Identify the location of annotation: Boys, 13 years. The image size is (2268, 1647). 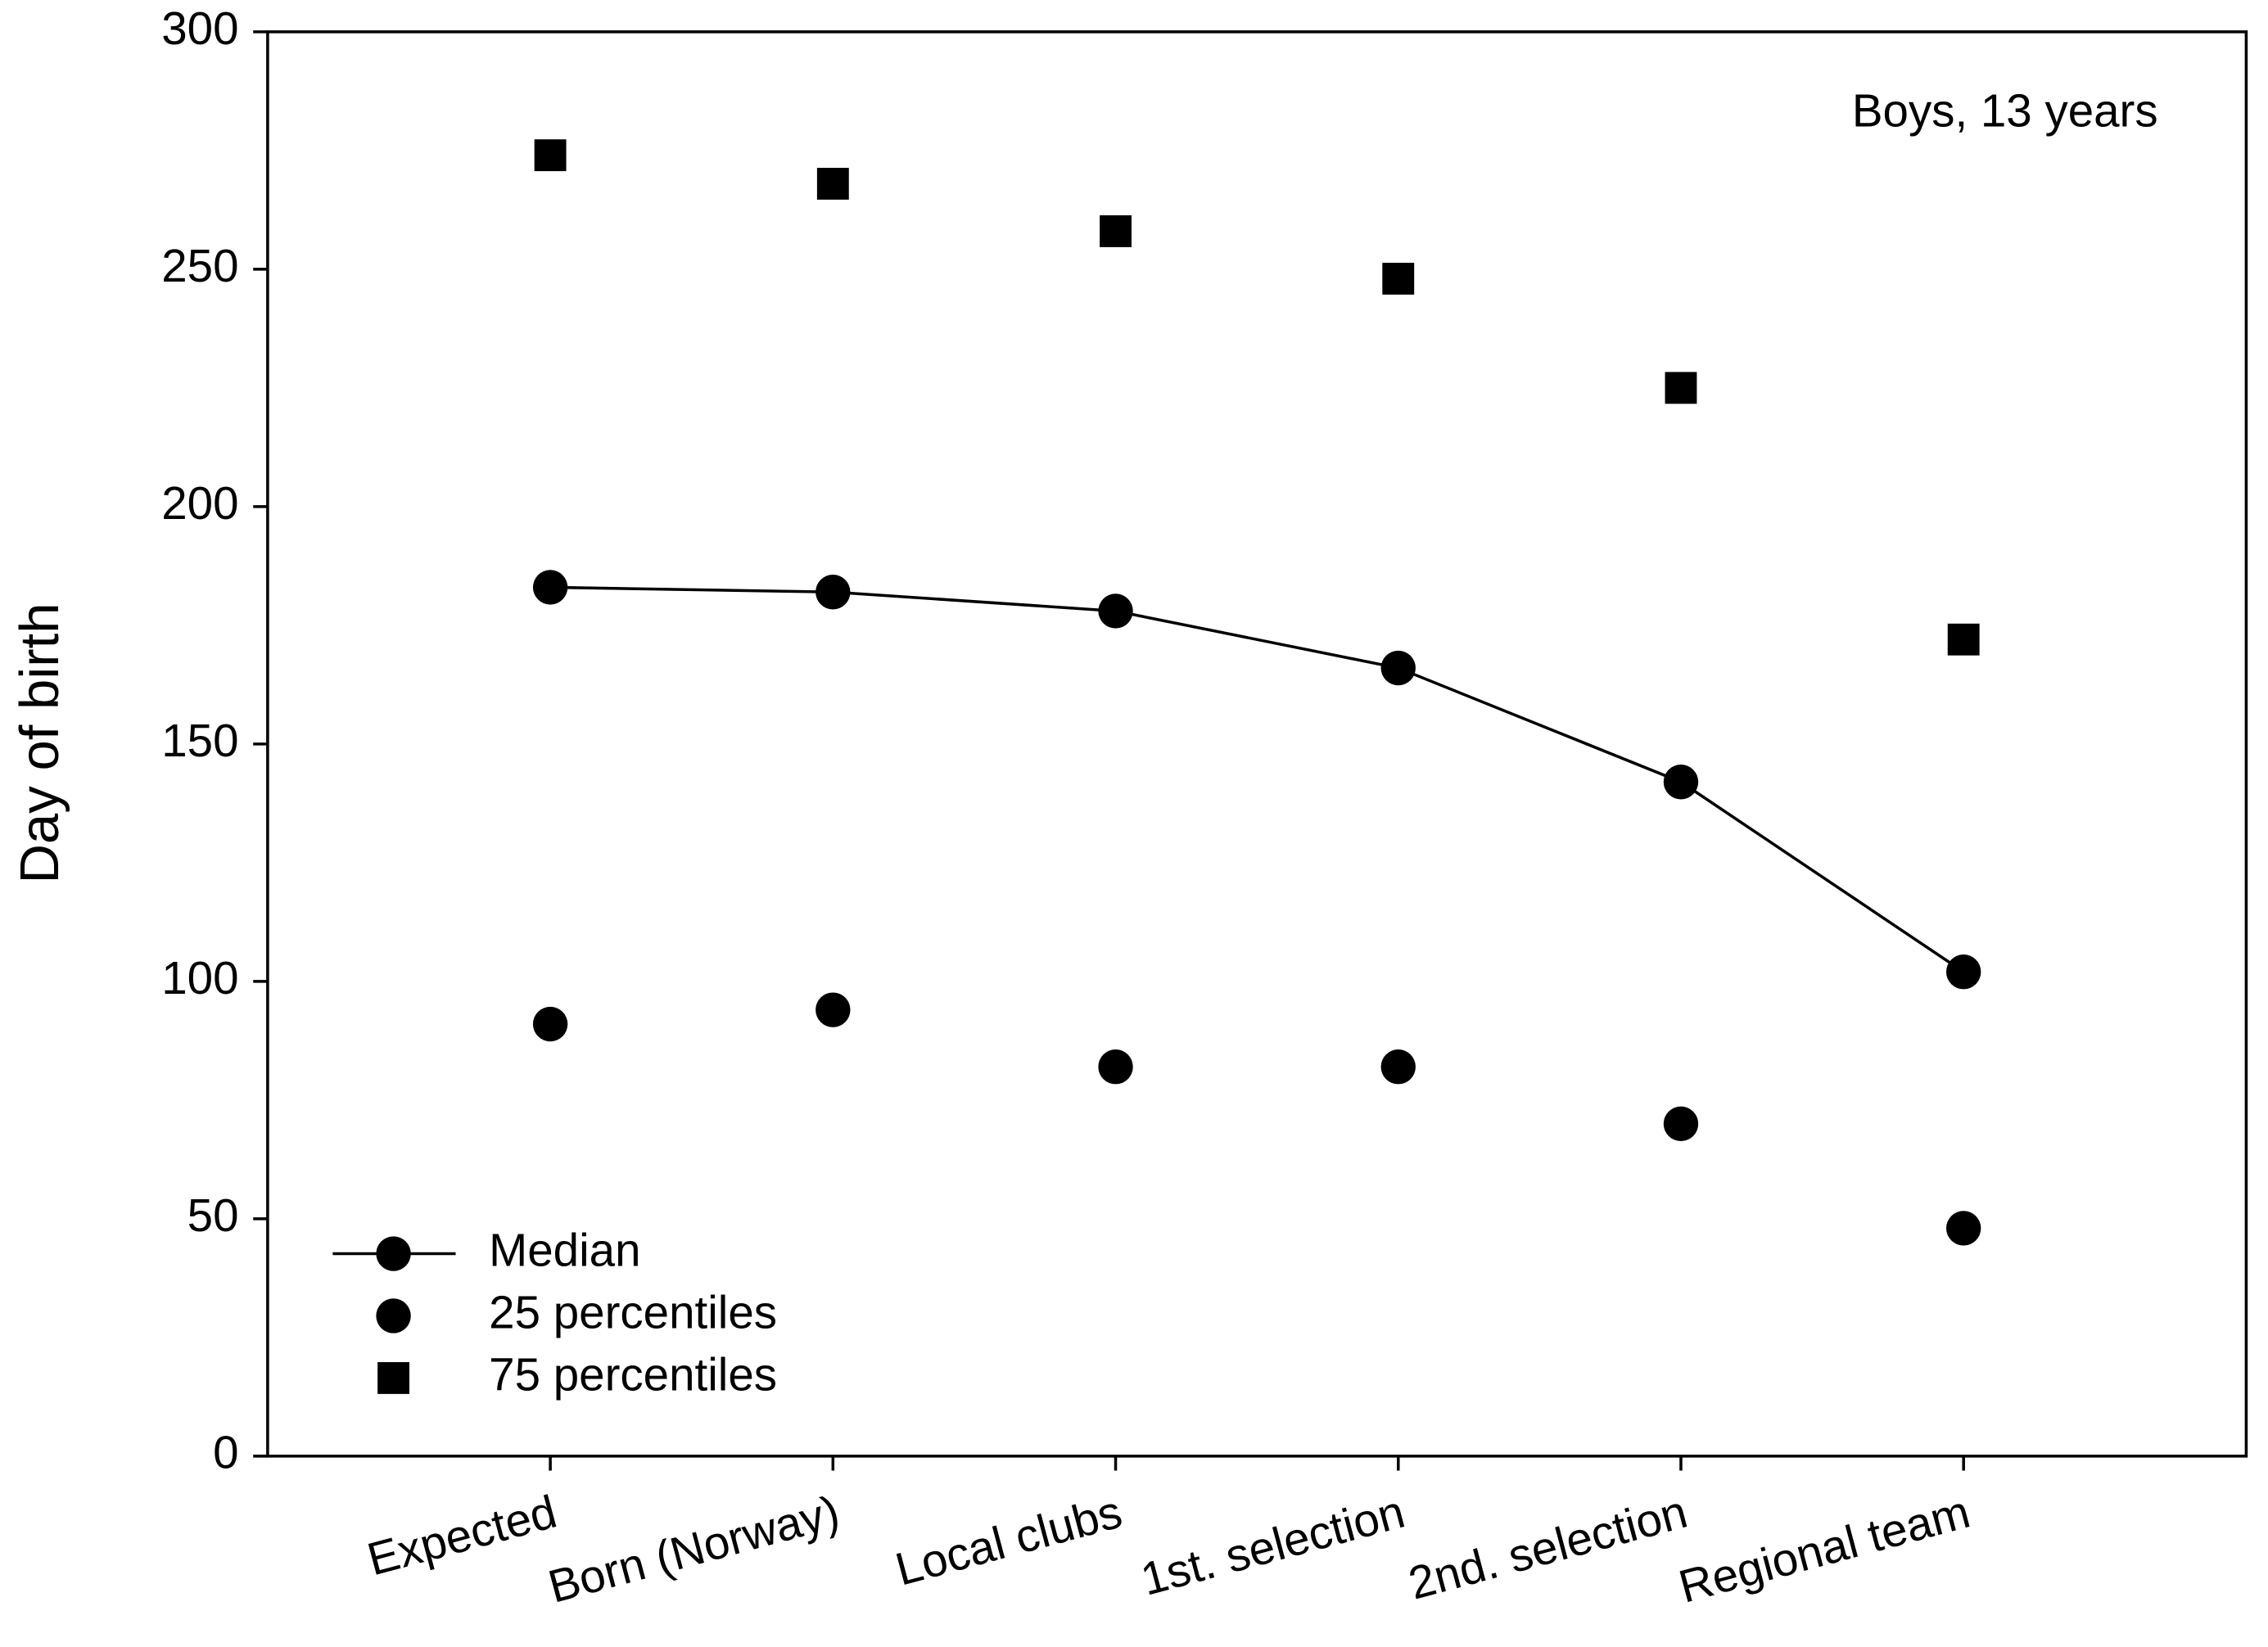
(2005, 110).